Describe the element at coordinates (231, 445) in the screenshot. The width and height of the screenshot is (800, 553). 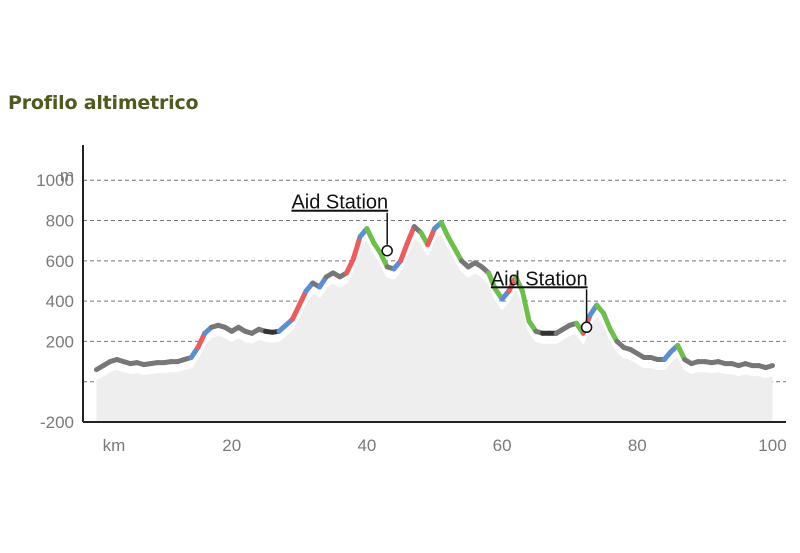
I see `x-tick-label: 20` at that location.